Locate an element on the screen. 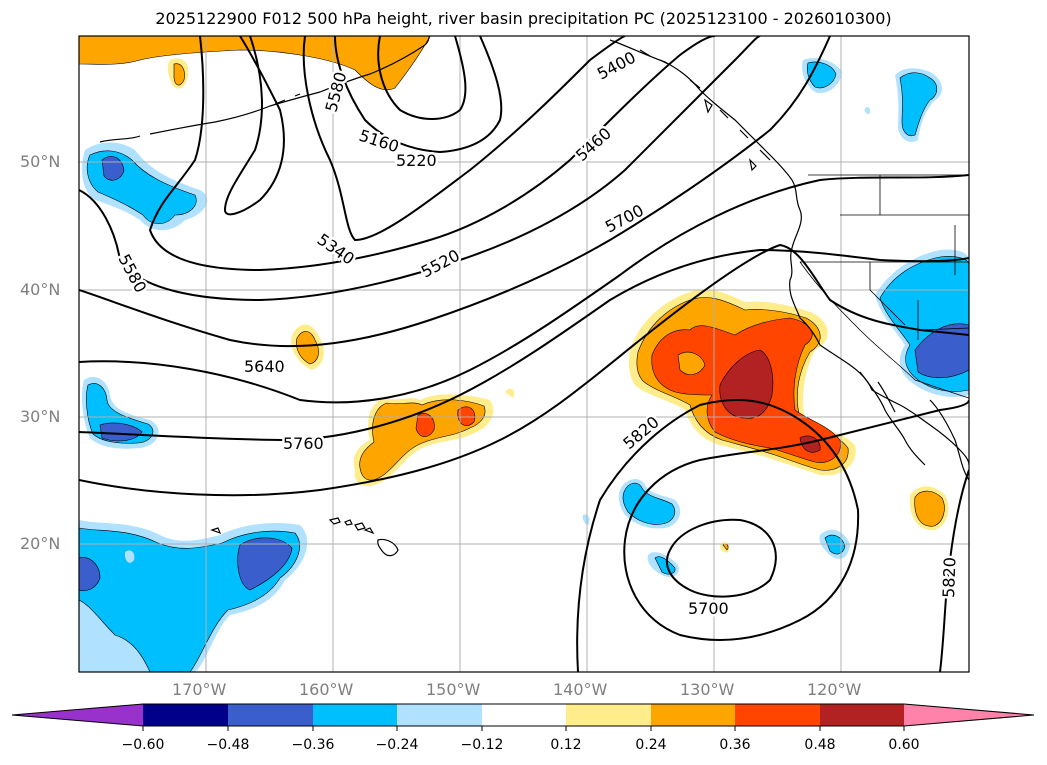  colorbar-tick-label: 0.12 is located at coordinates (566, 745).